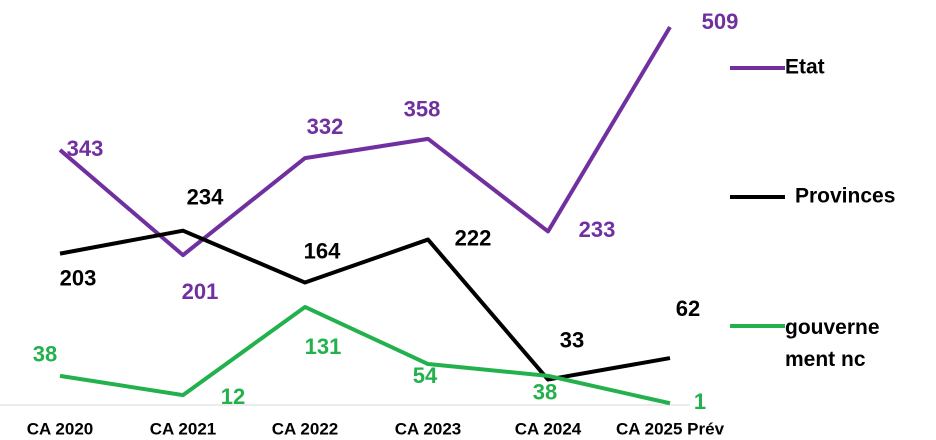 The image size is (936, 440). Describe the element at coordinates (572, 339) in the screenshot. I see `data-label: 33` at that location.